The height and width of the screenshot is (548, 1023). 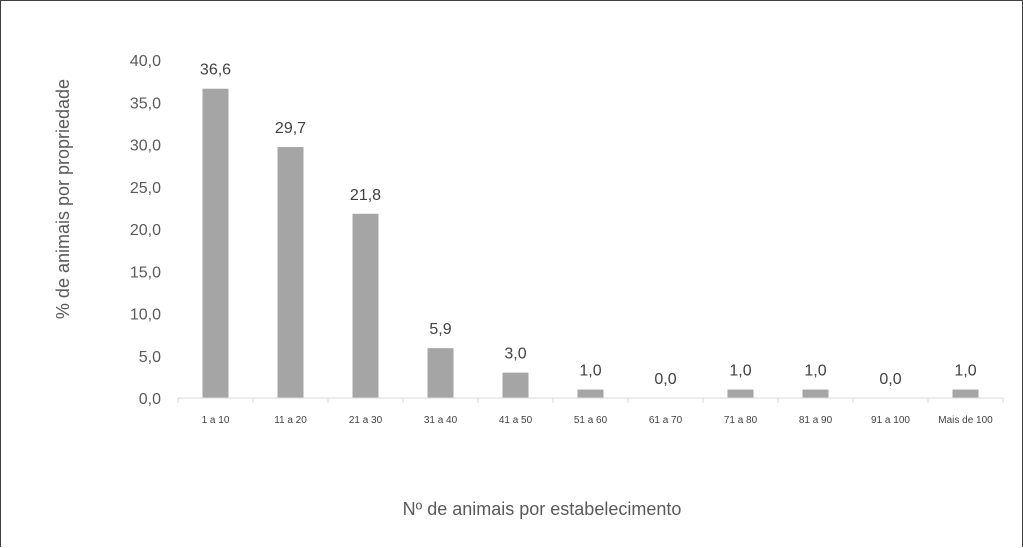 What do you see at coordinates (150, 357) in the screenshot?
I see `y-tick-label: 5,0` at bounding box center [150, 357].